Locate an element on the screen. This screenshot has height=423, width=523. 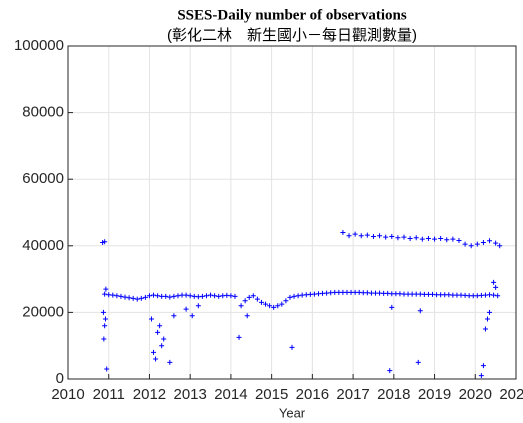
y-tick-label: 40000 is located at coordinates (43, 245).